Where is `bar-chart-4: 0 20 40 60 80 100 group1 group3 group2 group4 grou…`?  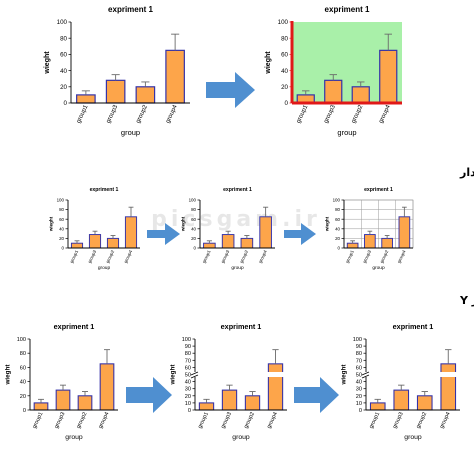 bar-chart-4: 0 20 40 60 80 100 group1 group3 group2 group4 grou… is located at coordinates (227, 229).